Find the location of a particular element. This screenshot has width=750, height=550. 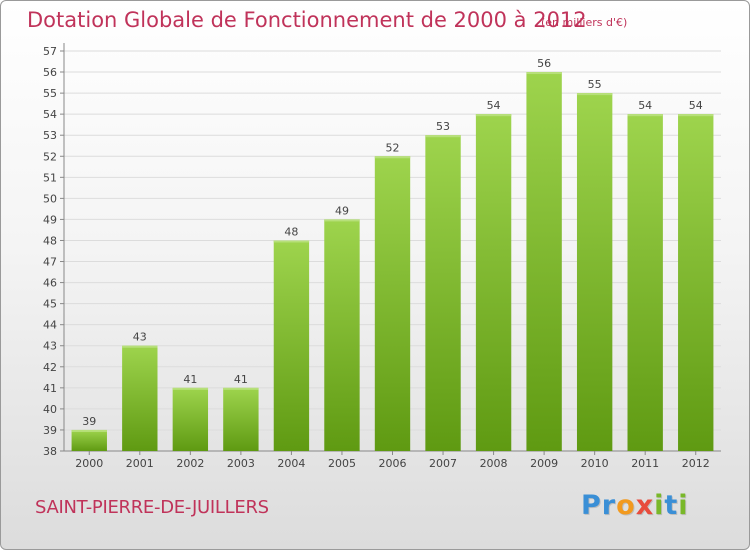

y-tick-label: 49 is located at coordinates (50, 219).